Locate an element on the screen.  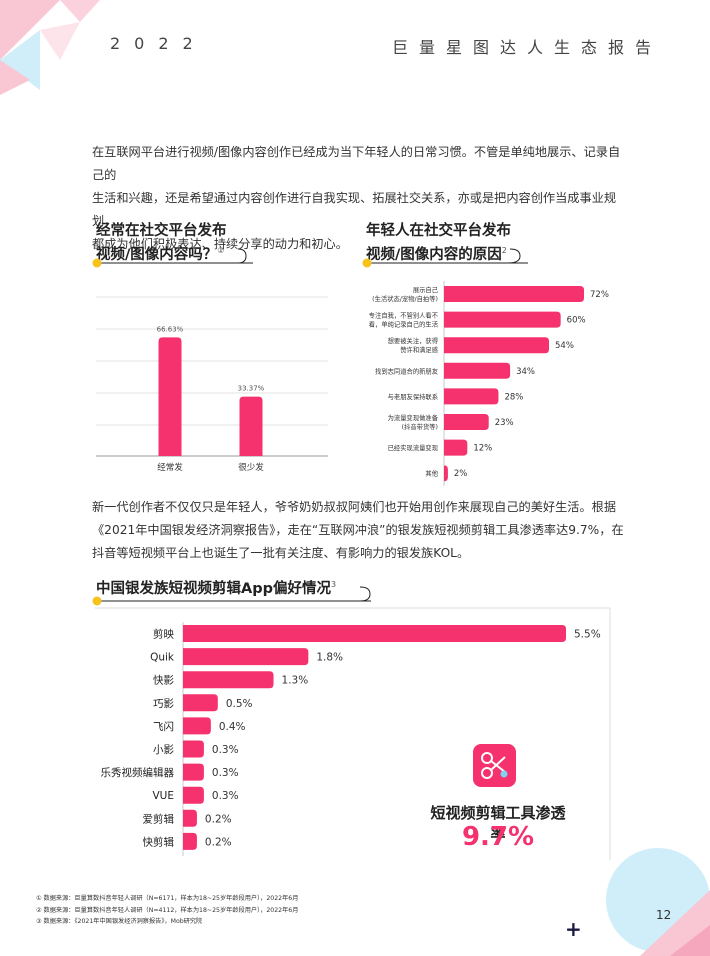
section1-title: 经常在社交平台发布 视频/图像内容吗？① is located at coordinates (161, 243).